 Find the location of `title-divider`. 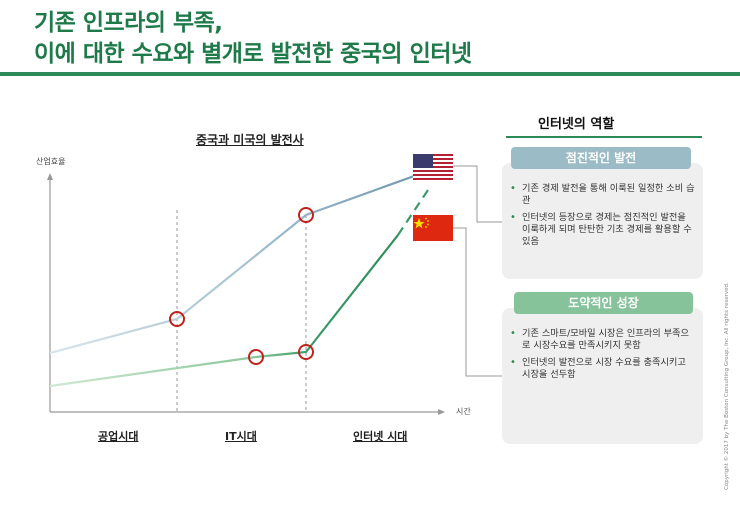

title-divider is located at coordinates (370, 74).